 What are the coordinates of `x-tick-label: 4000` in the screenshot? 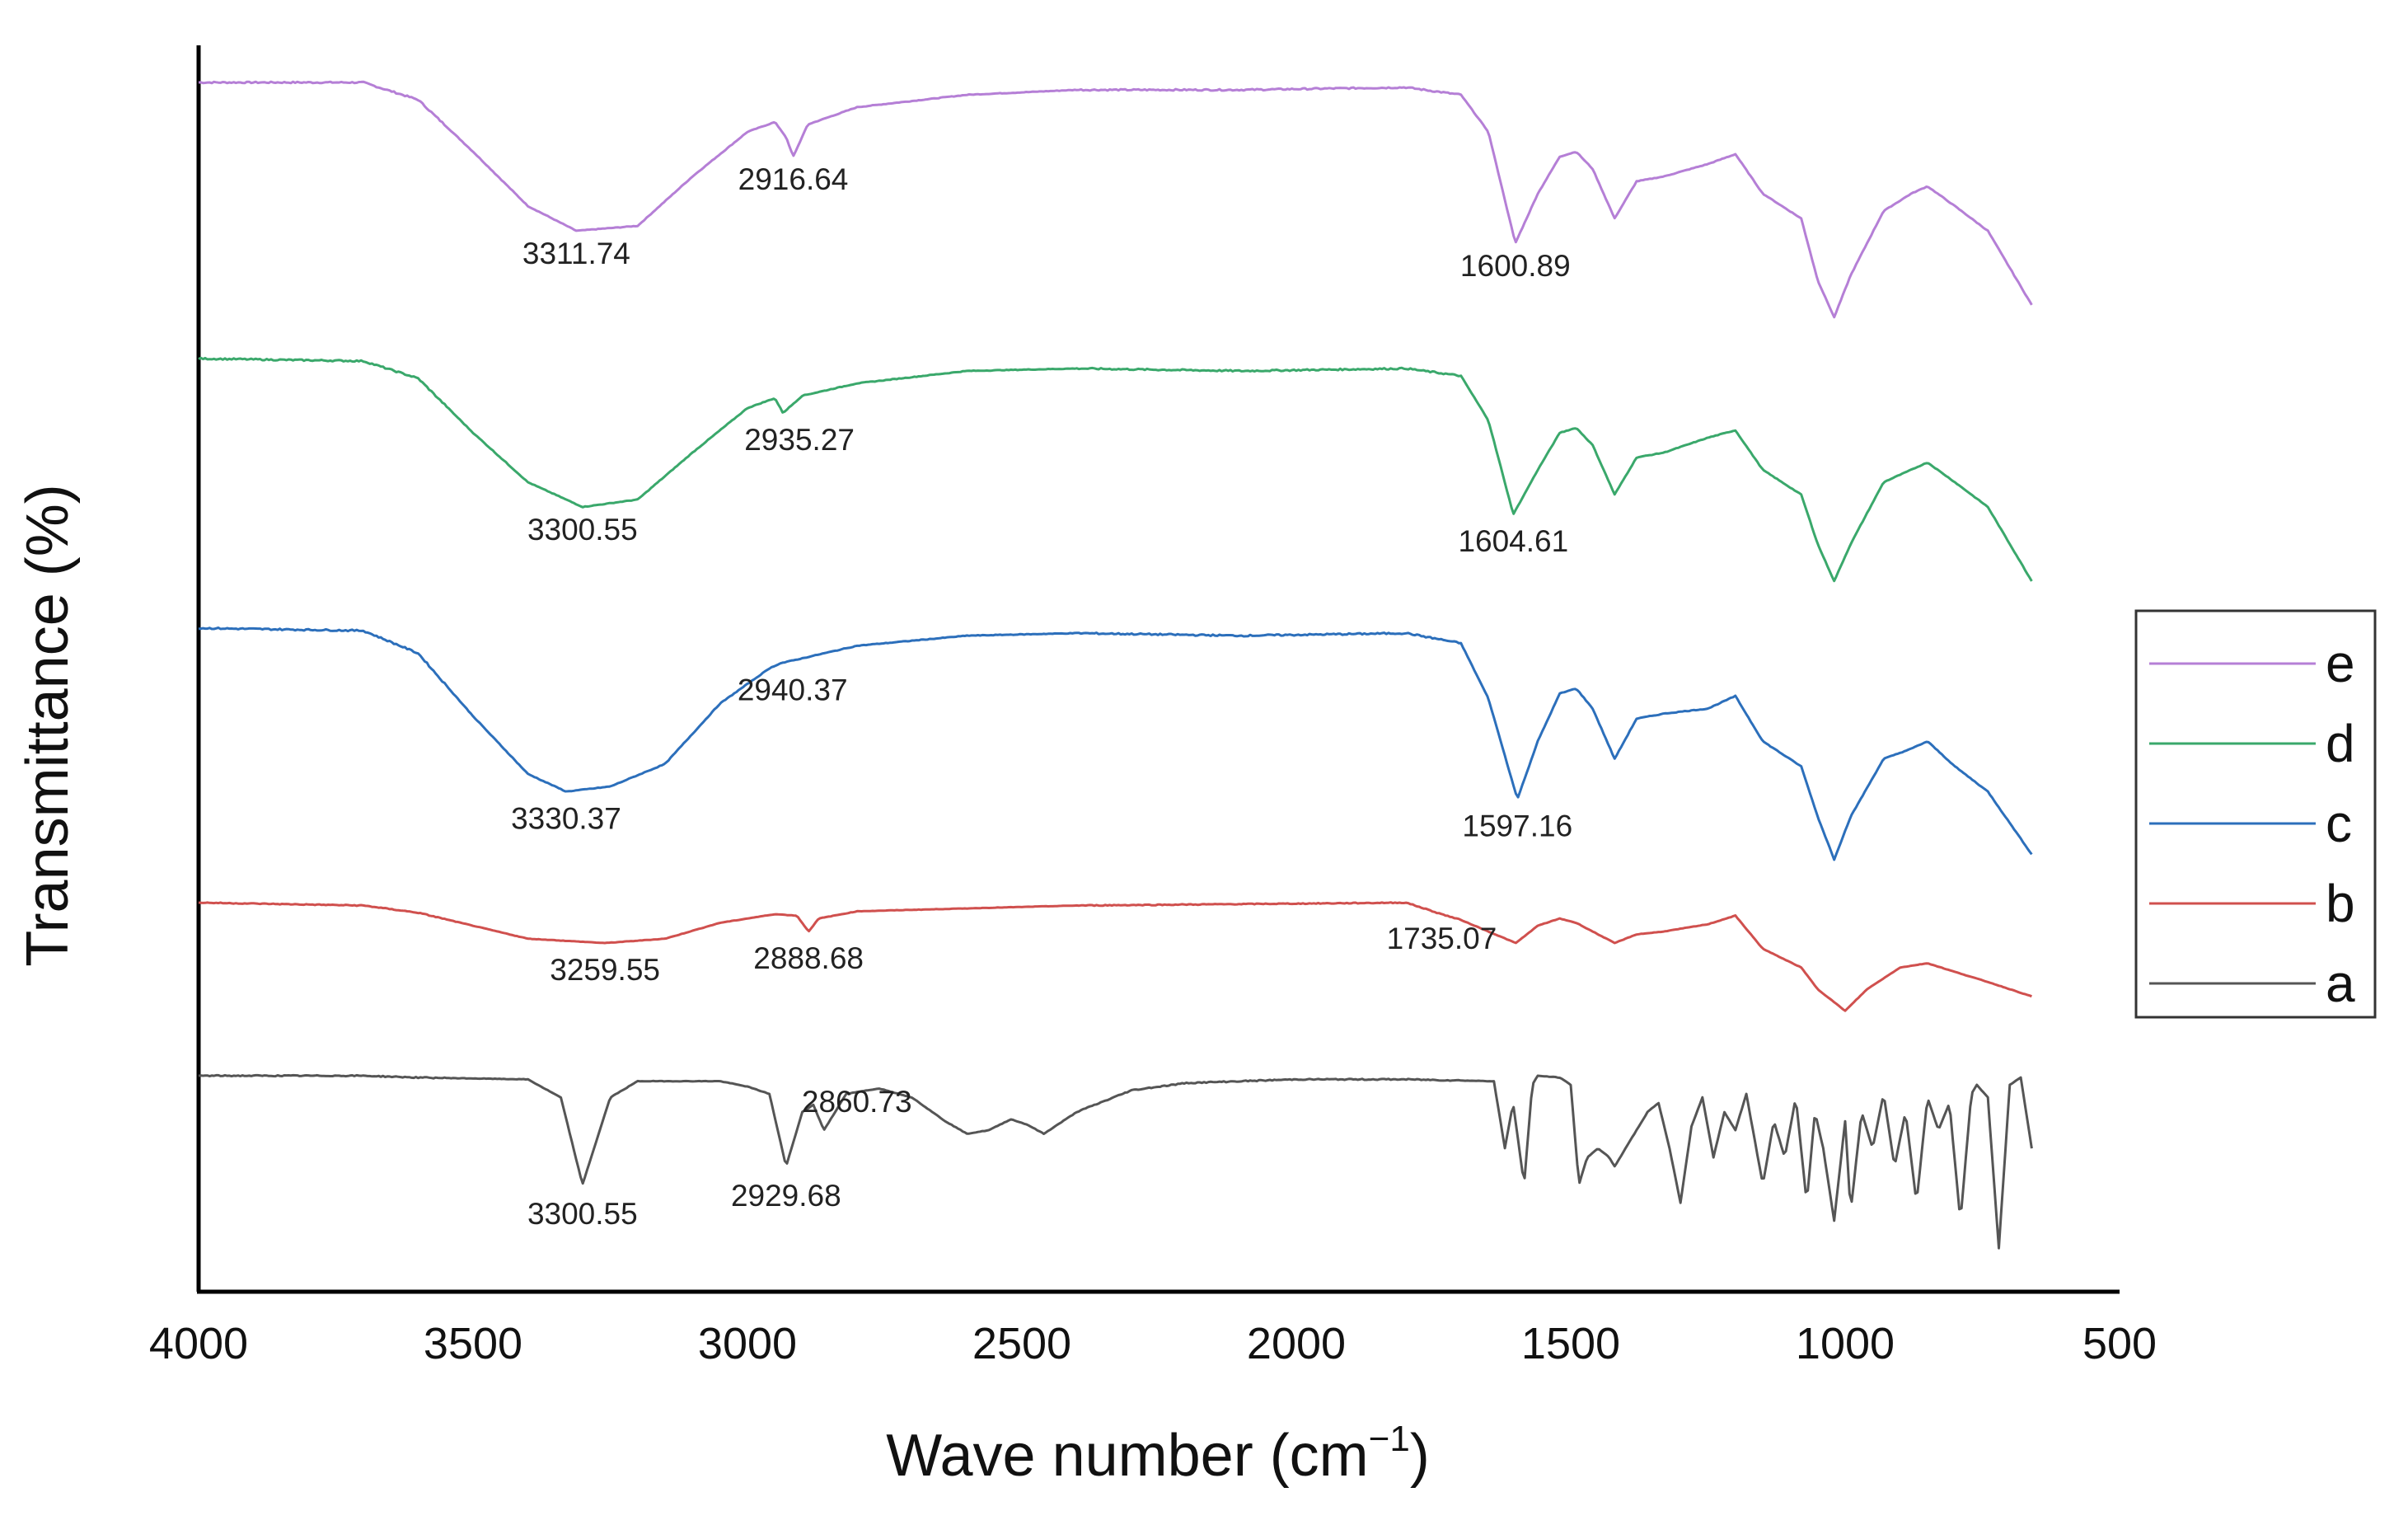 It's located at (199, 1343).